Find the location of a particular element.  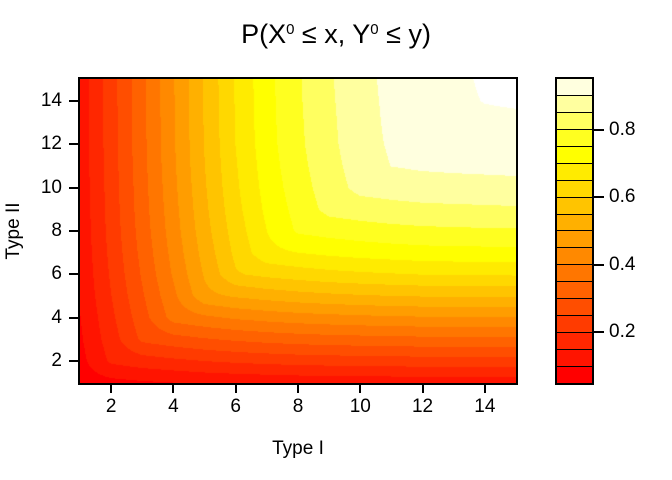

y-tick-label: 6 is located at coordinates (56, 274).